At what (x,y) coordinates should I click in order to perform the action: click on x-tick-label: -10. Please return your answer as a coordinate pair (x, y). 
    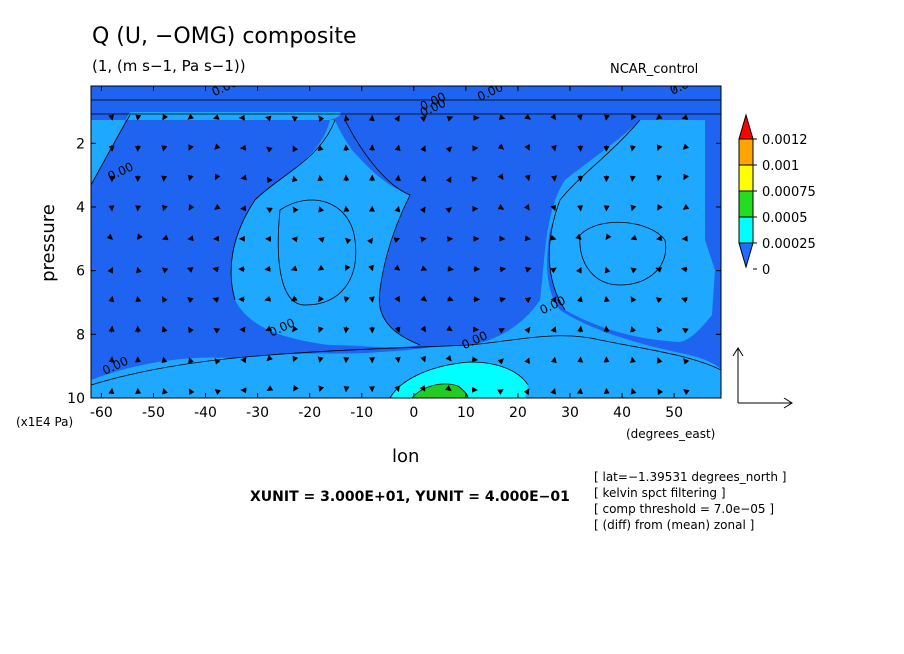
    Looking at the image, I should click on (361, 413).